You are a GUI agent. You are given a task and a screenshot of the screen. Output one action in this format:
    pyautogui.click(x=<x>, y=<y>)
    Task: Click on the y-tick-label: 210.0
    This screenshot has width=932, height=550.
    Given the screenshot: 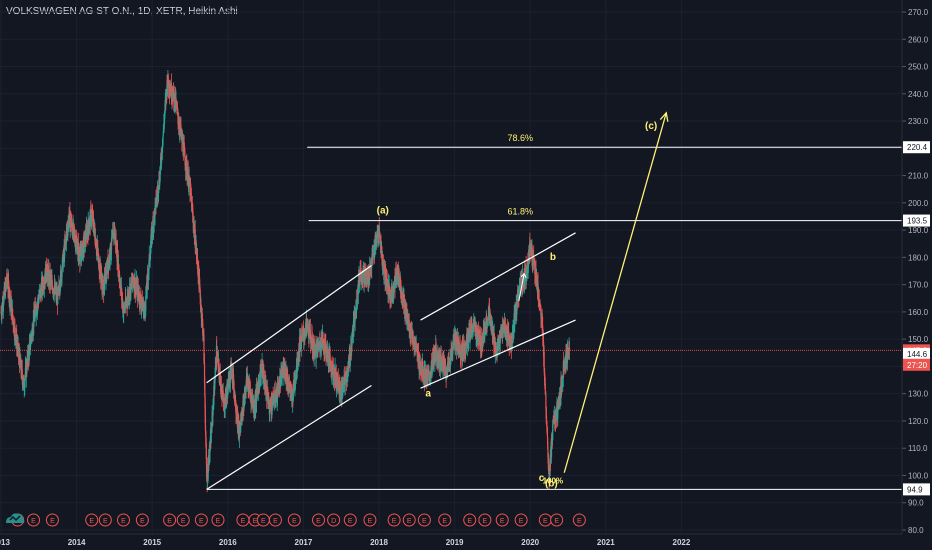 What is the action you would take?
    pyautogui.click(x=918, y=176)
    